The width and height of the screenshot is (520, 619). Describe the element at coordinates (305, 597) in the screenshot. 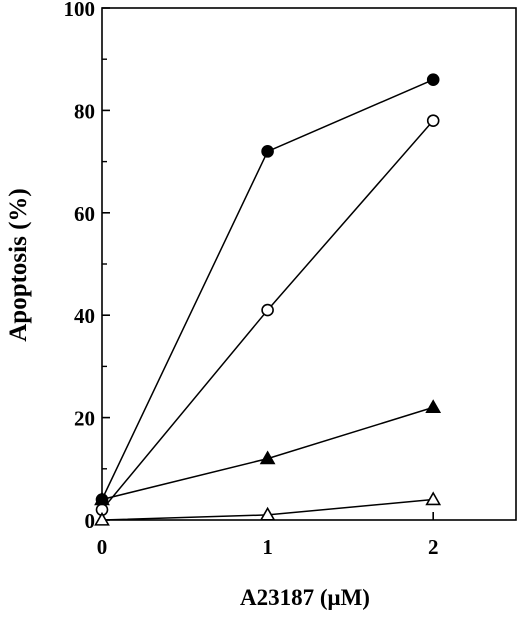

I see `x-axis-title: A23187 (μM)` at that location.